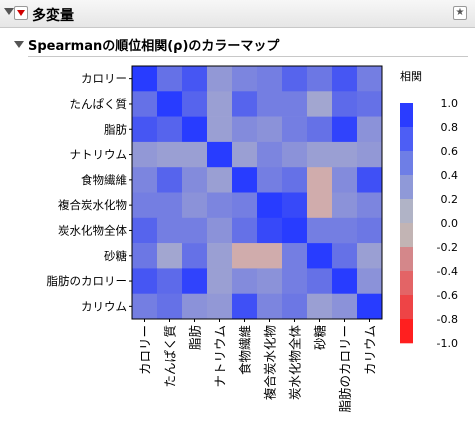 Image resolution: width=475 pixels, height=443 pixels. I want to click on red-triangle-menu-icon, so click(21, 13).